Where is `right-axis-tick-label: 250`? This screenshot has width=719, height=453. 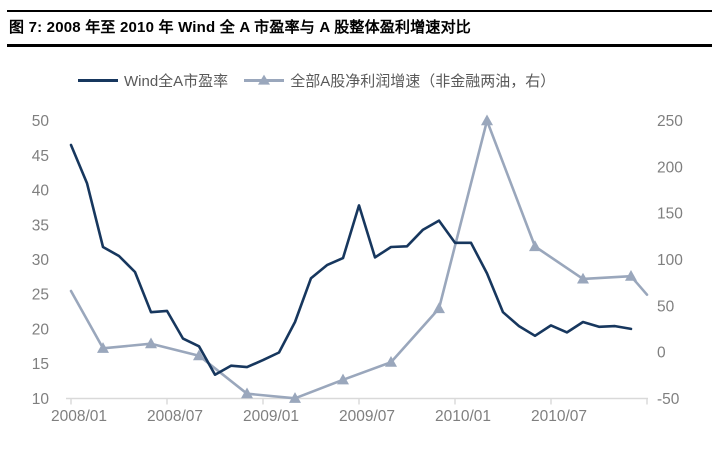 right-axis-tick-label: 250 is located at coordinates (670, 121).